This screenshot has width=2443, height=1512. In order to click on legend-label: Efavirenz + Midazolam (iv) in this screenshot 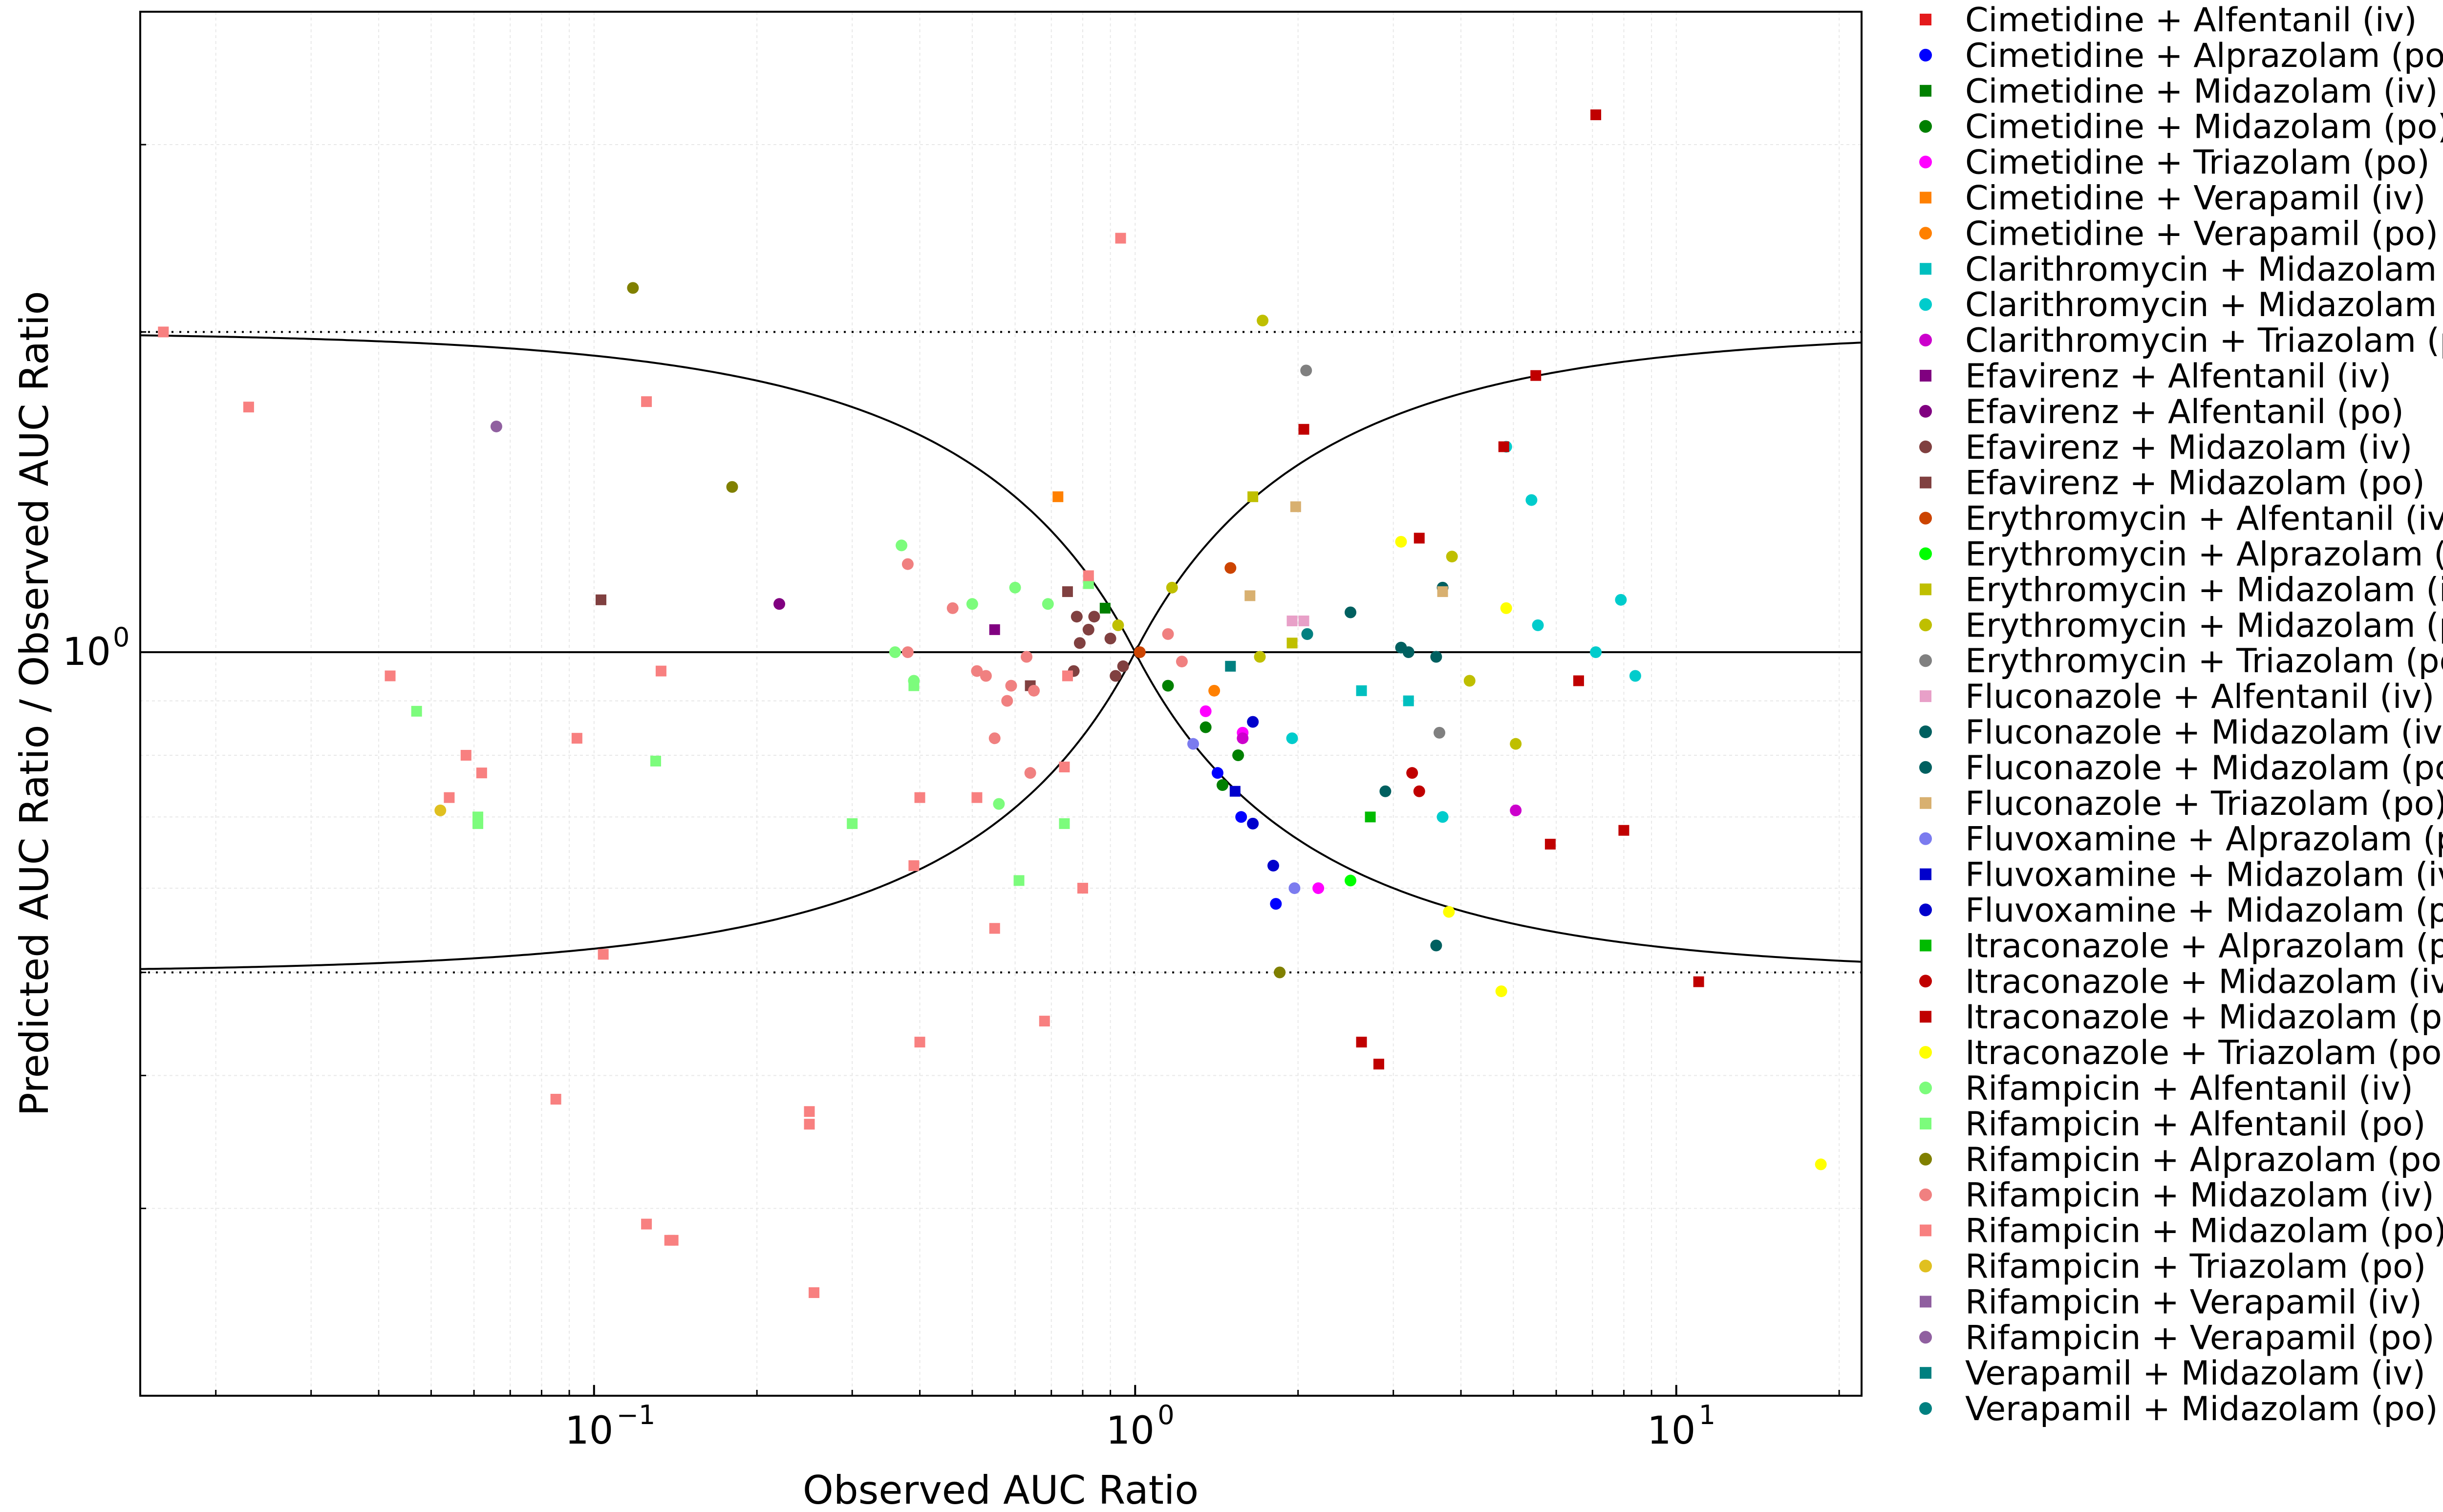, I will do `click(2188, 447)`.